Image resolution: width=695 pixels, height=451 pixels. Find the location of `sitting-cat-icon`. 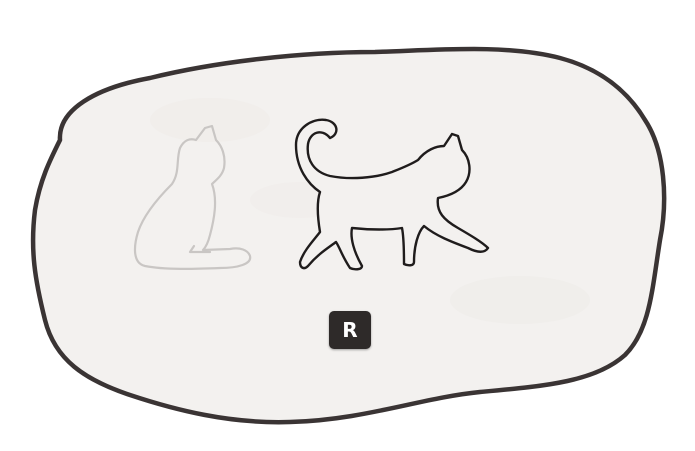

sitting-cat-icon is located at coordinates (192, 197).